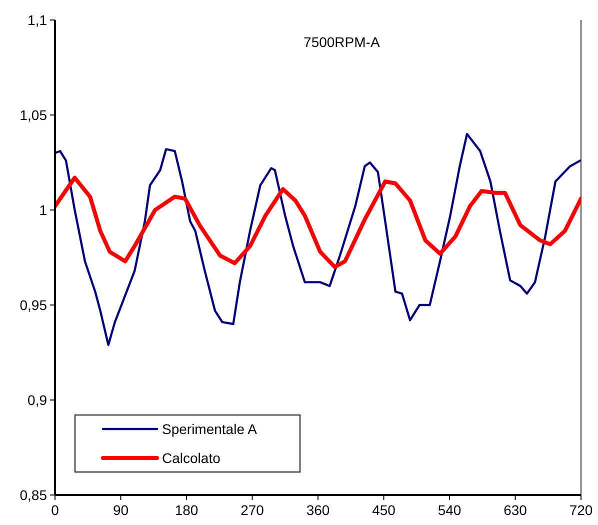 The image size is (598, 525). What do you see at coordinates (191, 458) in the screenshot?
I see `legend-label: Calcolato` at bounding box center [191, 458].